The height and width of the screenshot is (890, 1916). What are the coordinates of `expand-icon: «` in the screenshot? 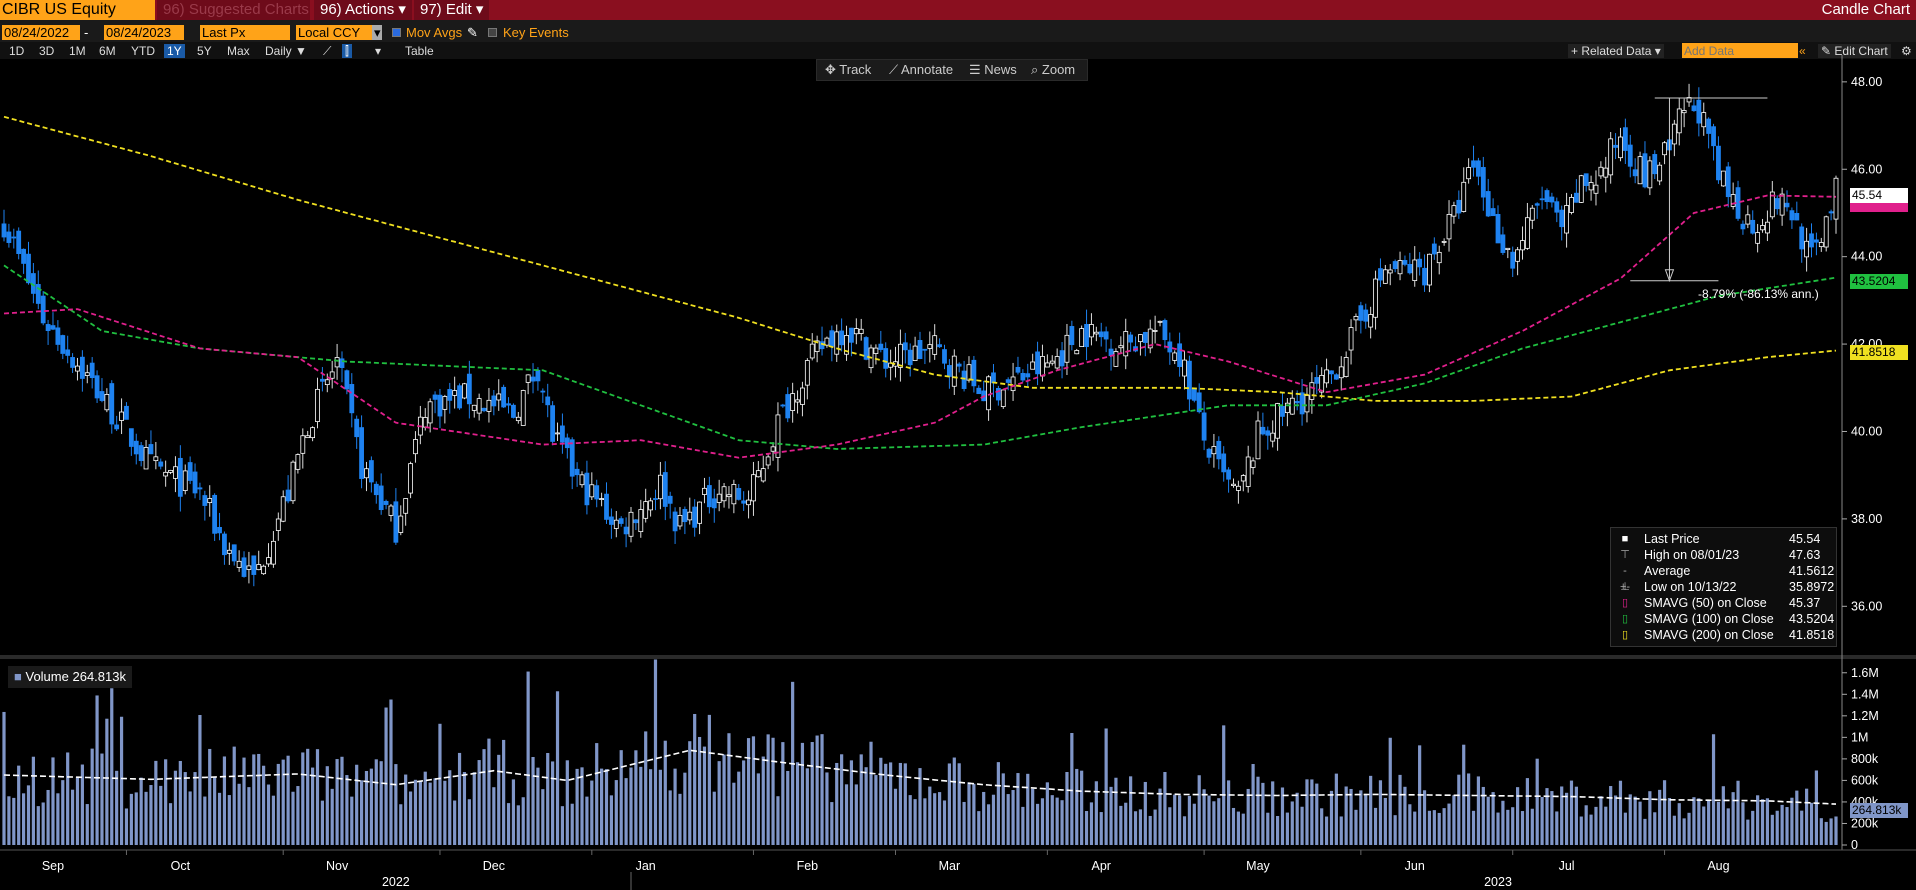 It's located at (1802, 51).